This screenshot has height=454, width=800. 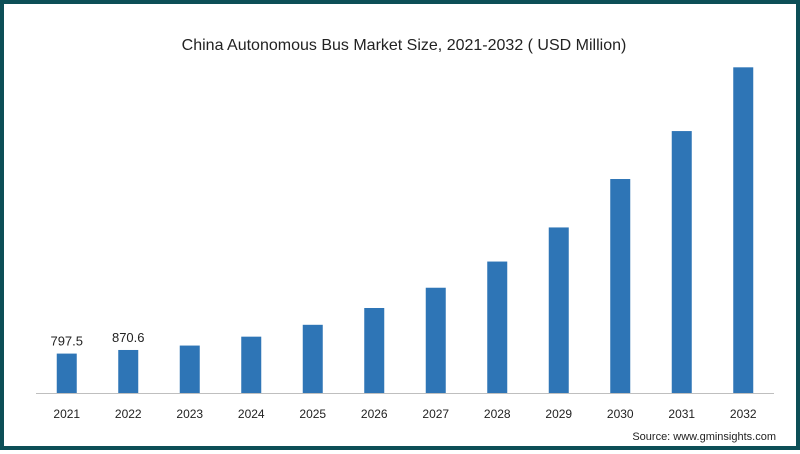 What do you see at coordinates (189, 369) in the screenshot?
I see `bar-2023` at bounding box center [189, 369].